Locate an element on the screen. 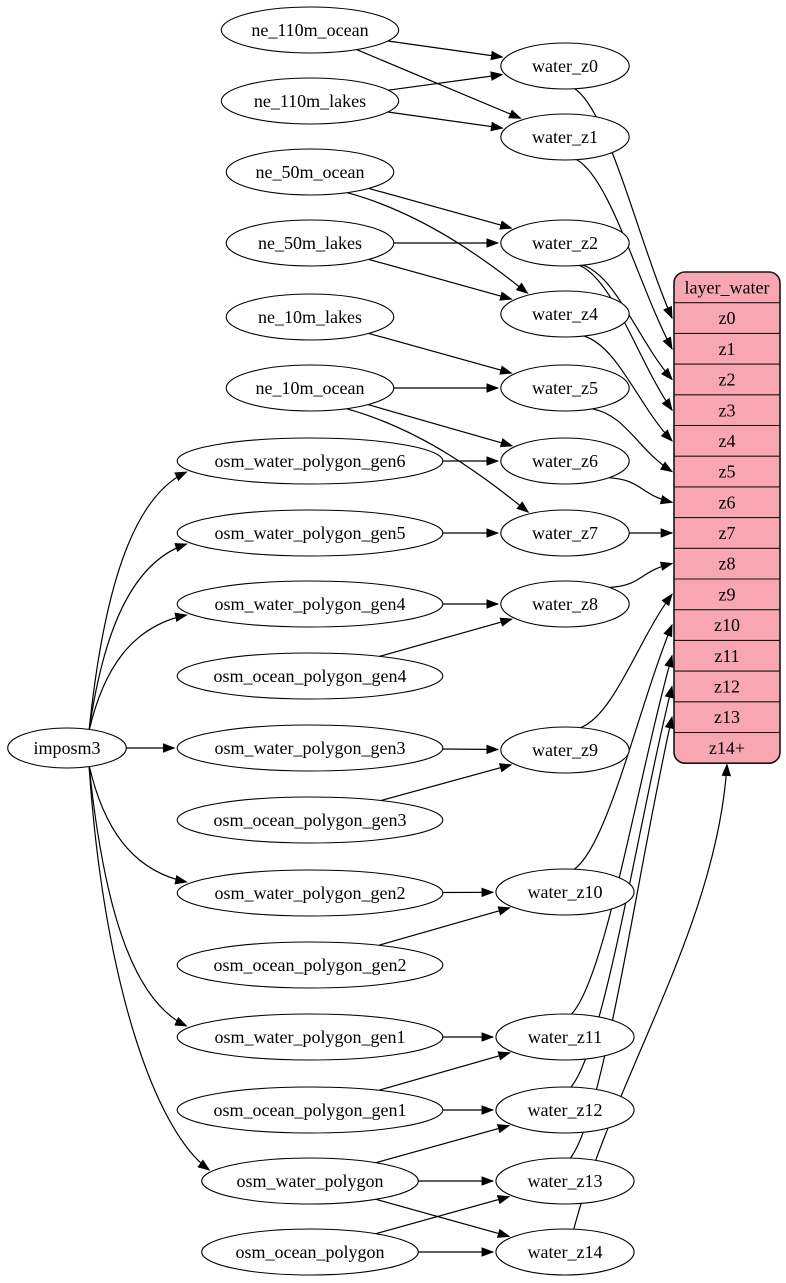 The height and width of the screenshot is (1283, 786). node-water_z2: water_z2 is located at coordinates (565, 243).